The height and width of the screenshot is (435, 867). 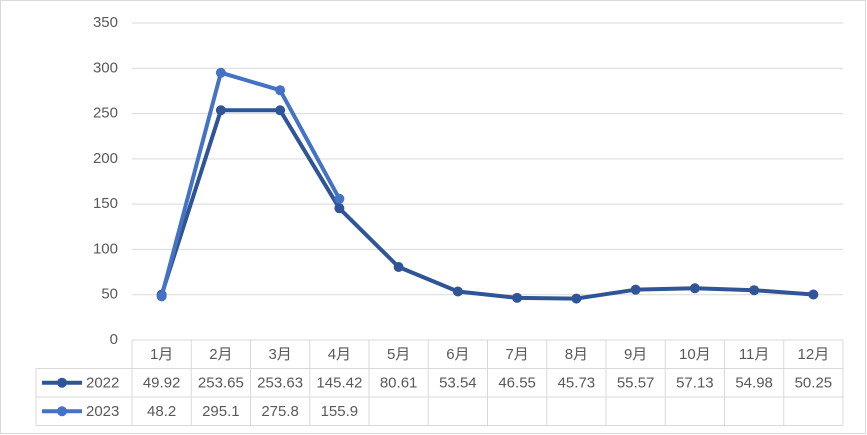 What do you see at coordinates (105, 203) in the screenshot?
I see `y-tick-label: 150` at bounding box center [105, 203].